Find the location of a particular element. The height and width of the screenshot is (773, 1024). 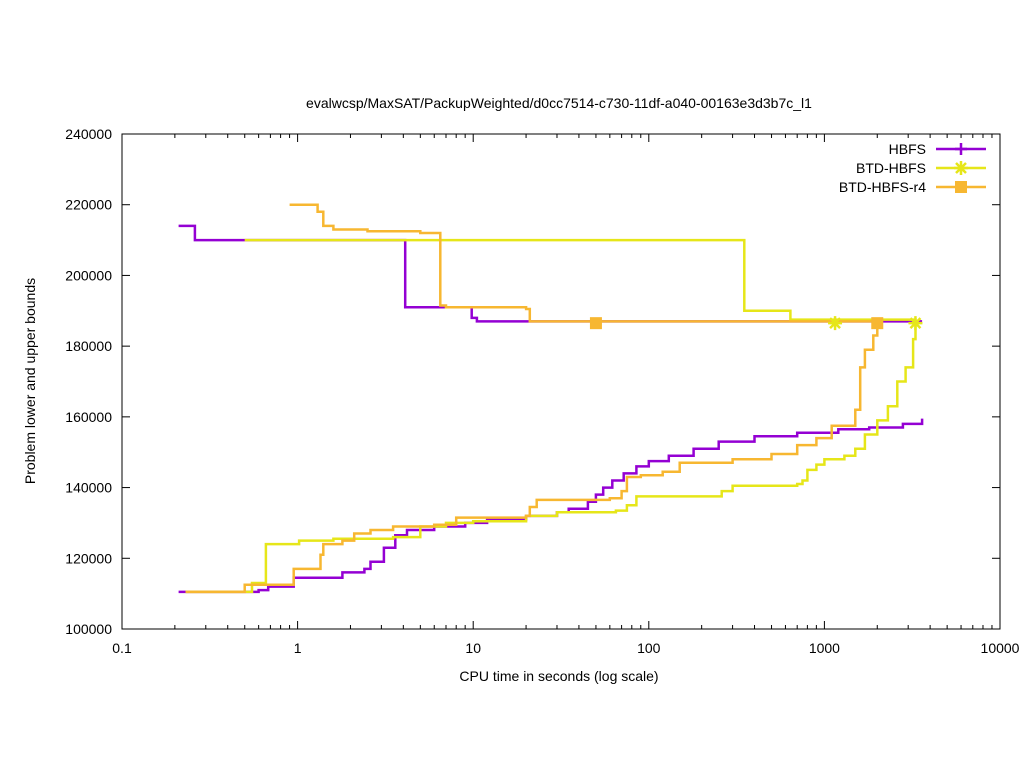

x-tick-label: 1 is located at coordinates (298, 648).